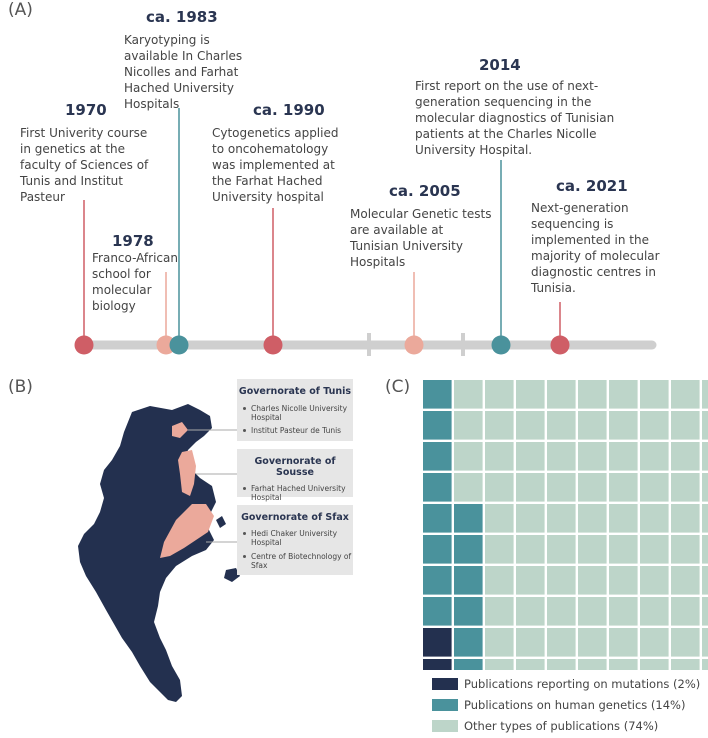 The image size is (708, 738). What do you see at coordinates (147, 553) in the screenshot?
I see `tunisia-landmass` at bounding box center [147, 553].